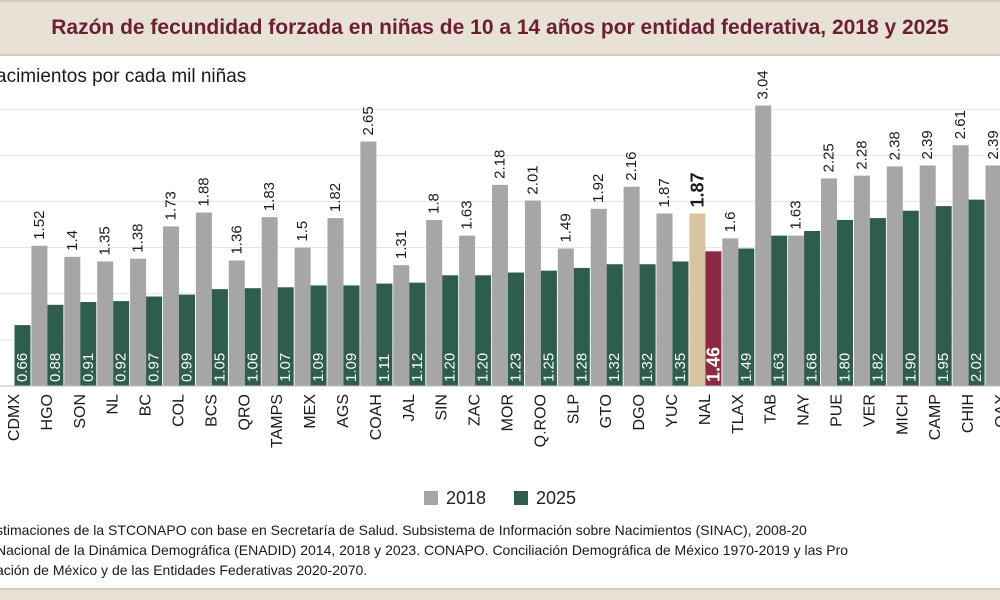  Describe the element at coordinates (277, 421) in the screenshot. I see `x-tick-label: TAMPS` at that location.